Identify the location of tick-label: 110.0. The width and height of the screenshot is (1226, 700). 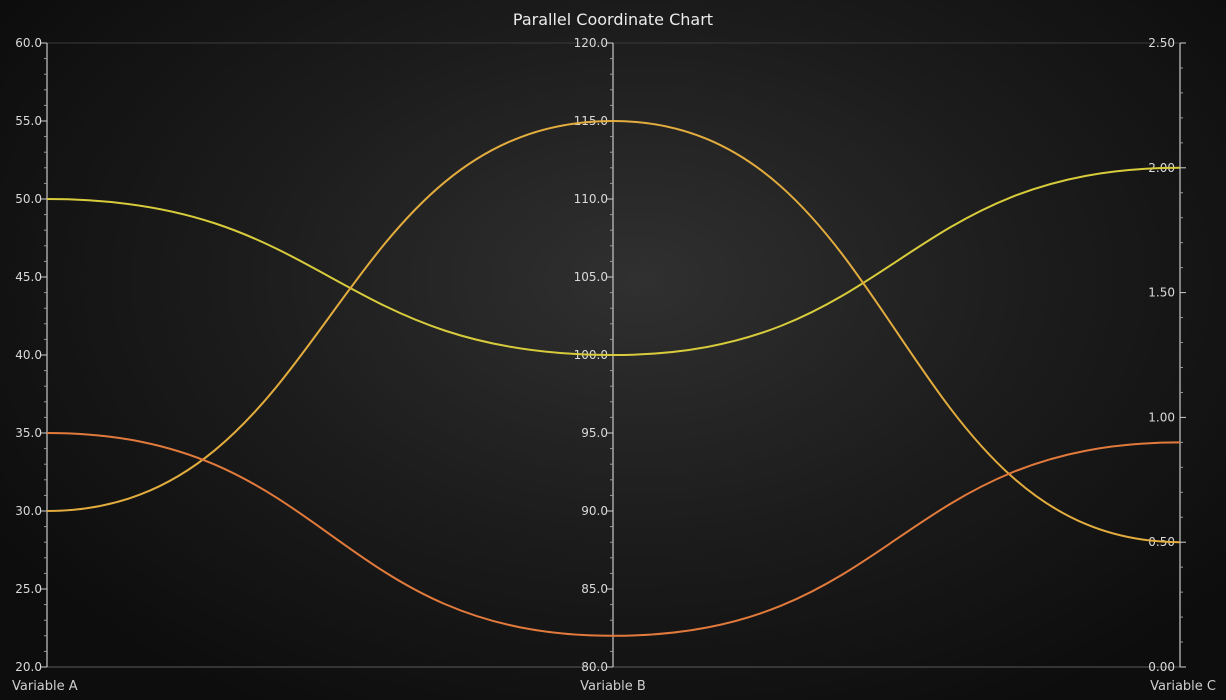
(591, 199).